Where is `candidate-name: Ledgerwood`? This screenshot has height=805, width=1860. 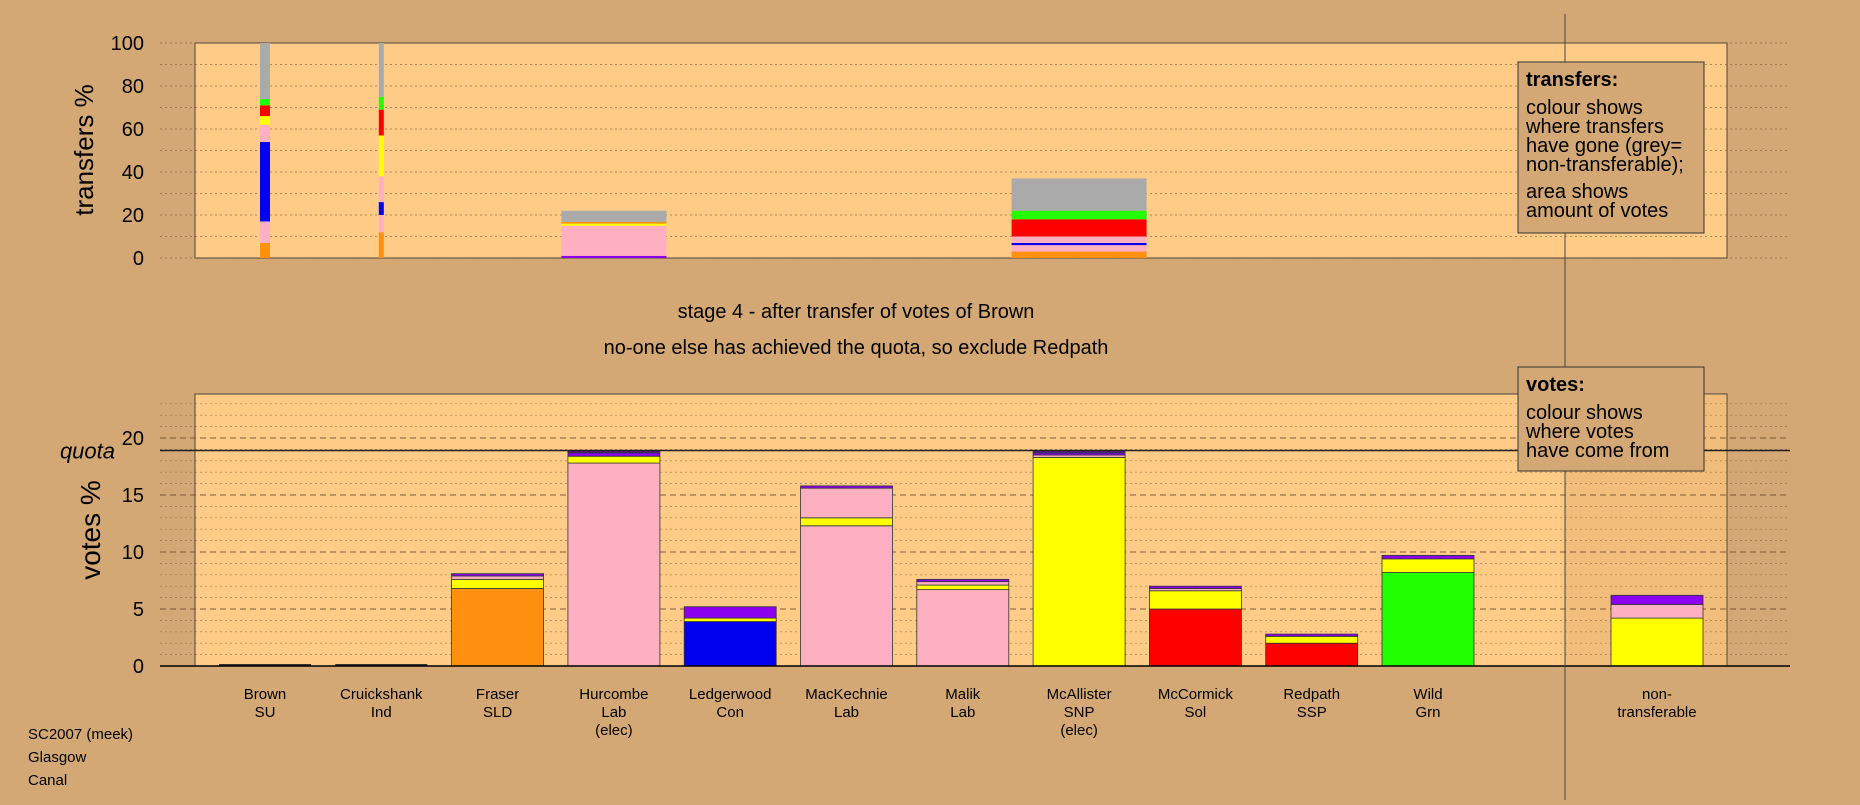 candidate-name: Ledgerwood is located at coordinates (730, 694).